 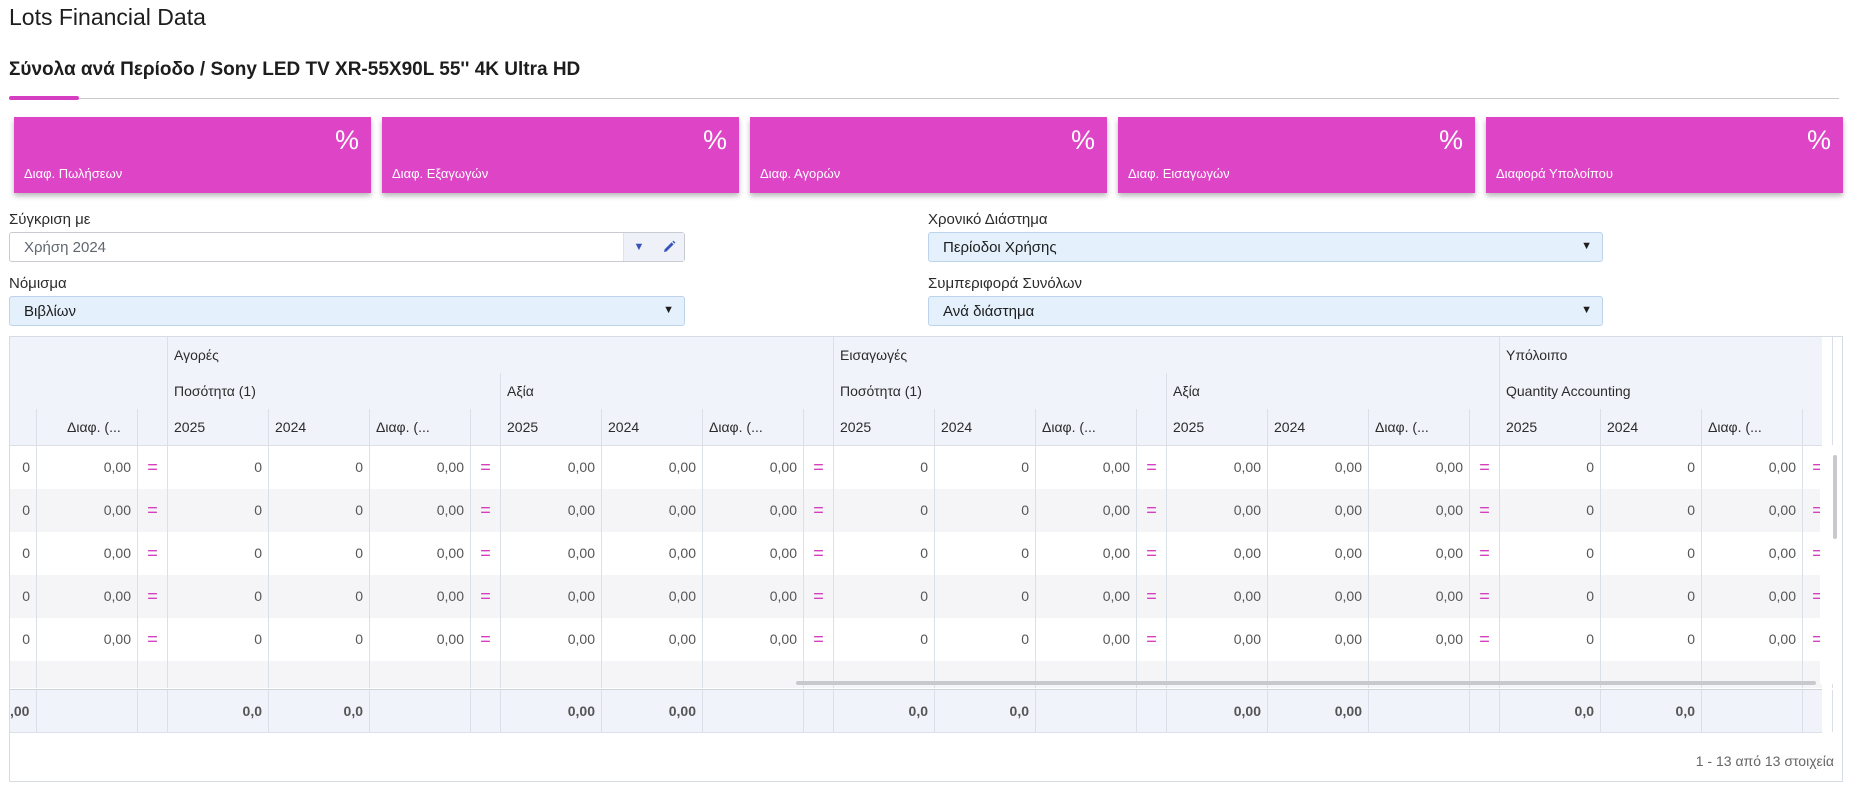 I want to click on kpi-card-balance: % Διαφορά Υπολοίπου, so click(x=1664, y=155).